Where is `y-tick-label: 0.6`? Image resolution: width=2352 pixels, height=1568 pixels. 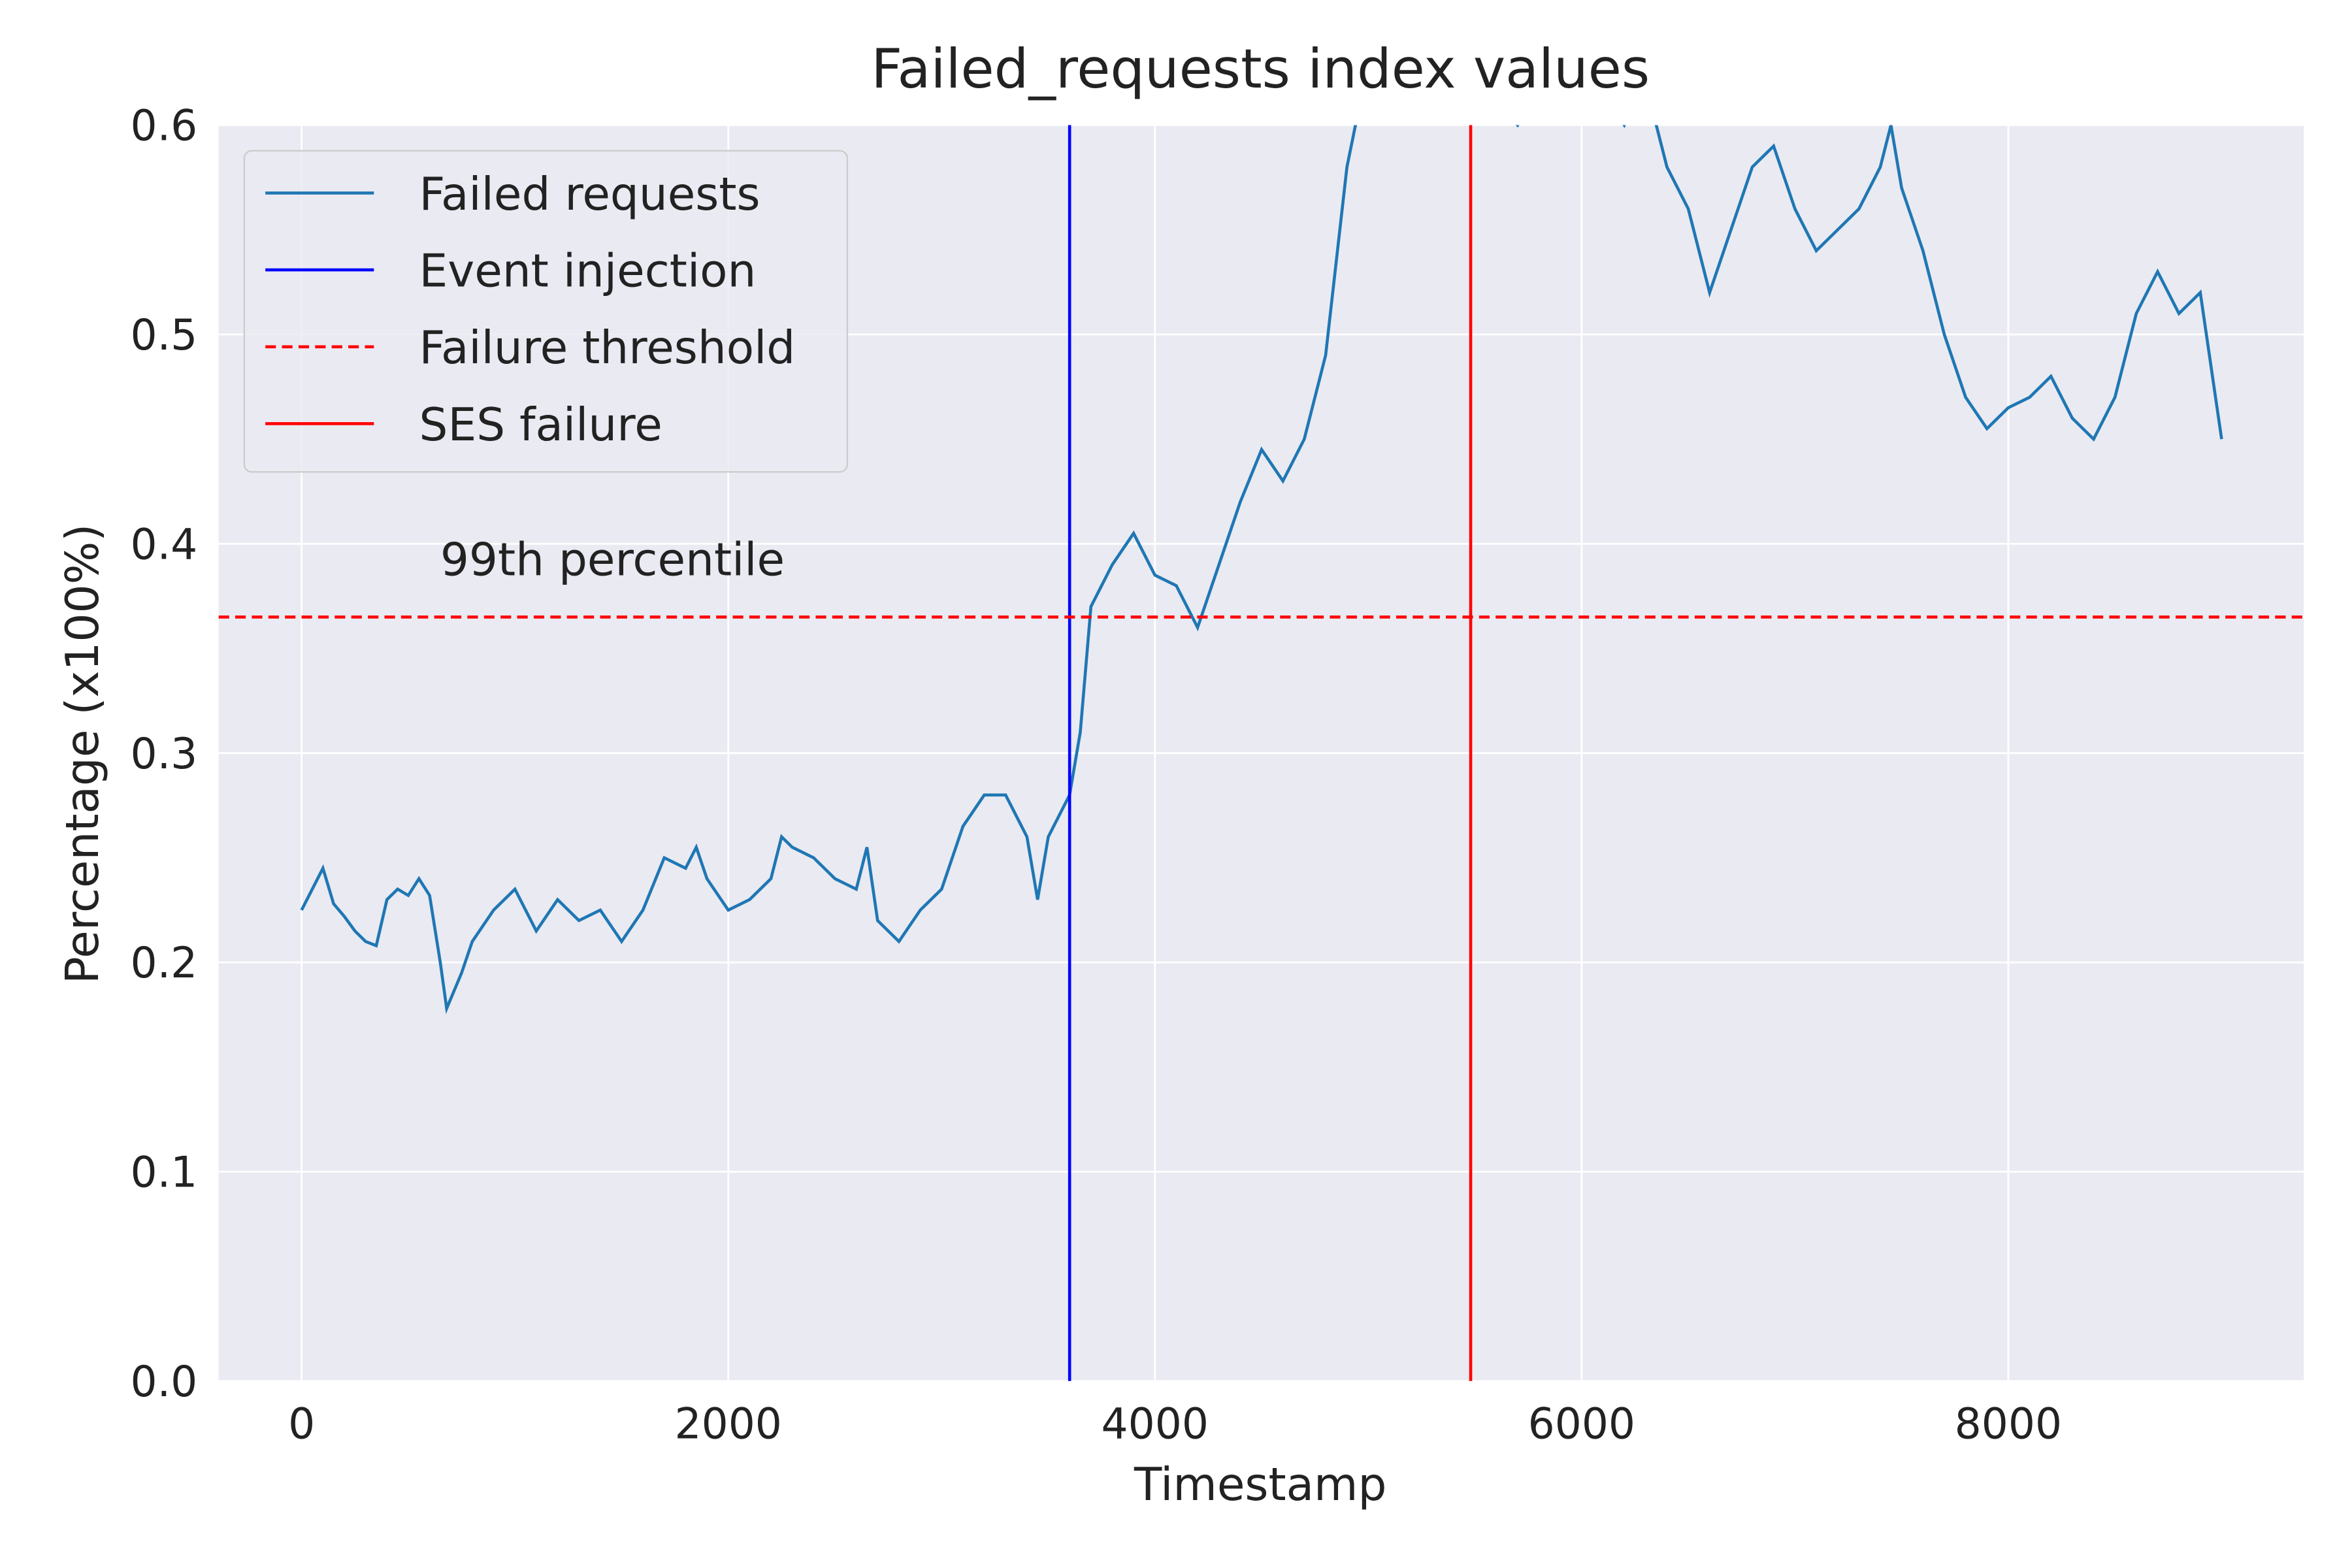
y-tick-label: 0.6 is located at coordinates (164, 126).